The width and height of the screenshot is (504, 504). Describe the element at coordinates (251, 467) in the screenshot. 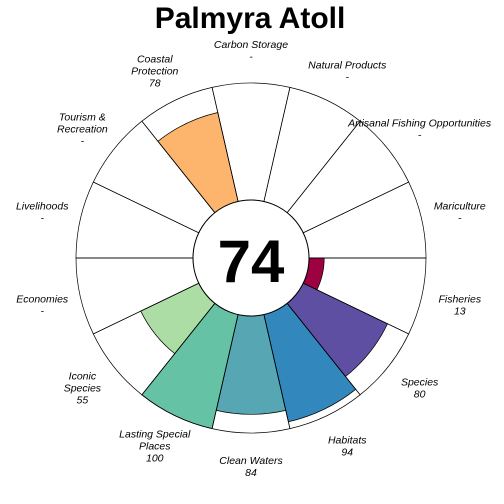

I see `petal-label-clean-waters: Clean Waters 84` at that location.